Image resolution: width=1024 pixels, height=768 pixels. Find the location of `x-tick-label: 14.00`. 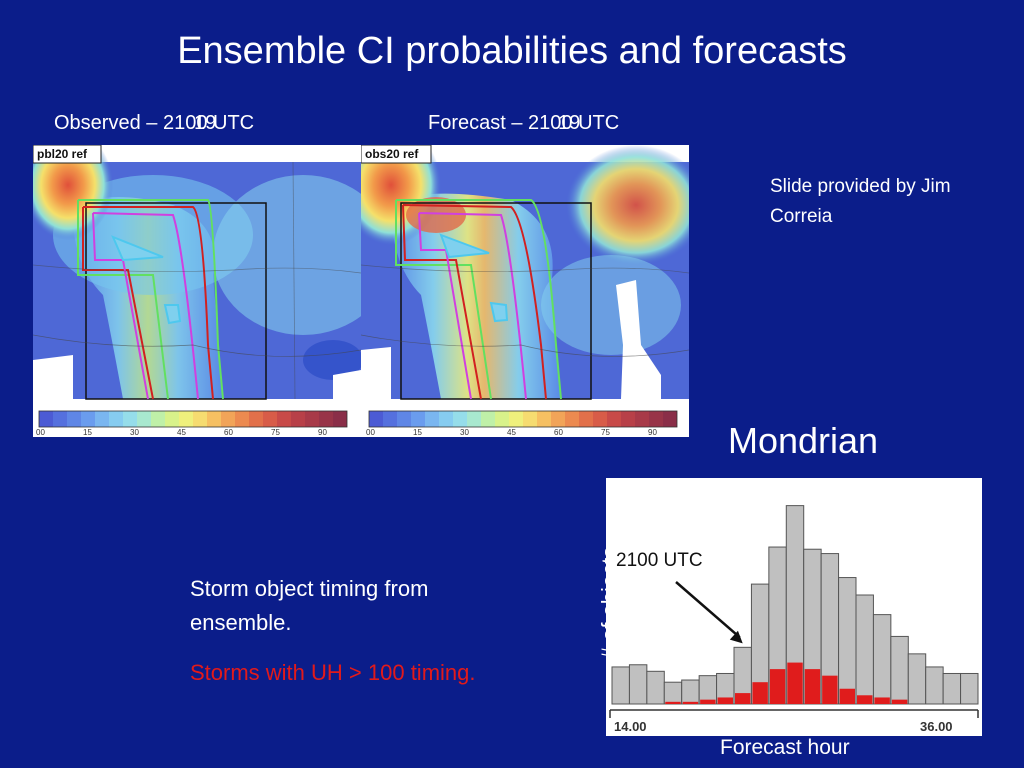

x-tick-label: 14.00 is located at coordinates (630, 726).